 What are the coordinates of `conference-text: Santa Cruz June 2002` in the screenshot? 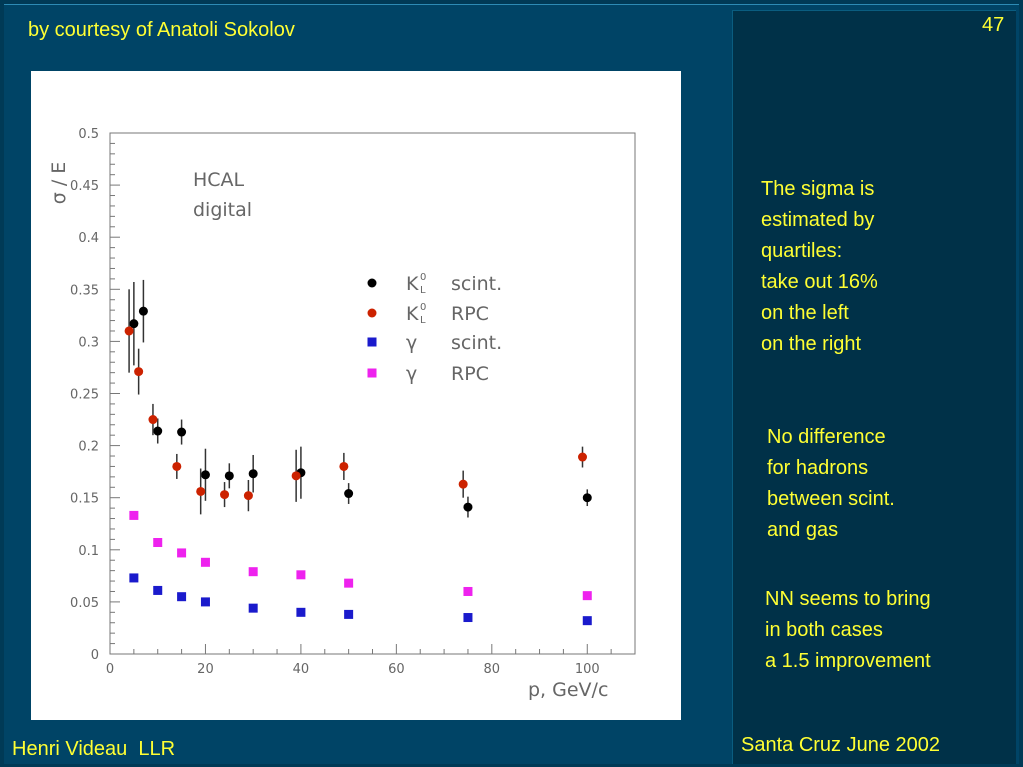 It's located at (841, 745).